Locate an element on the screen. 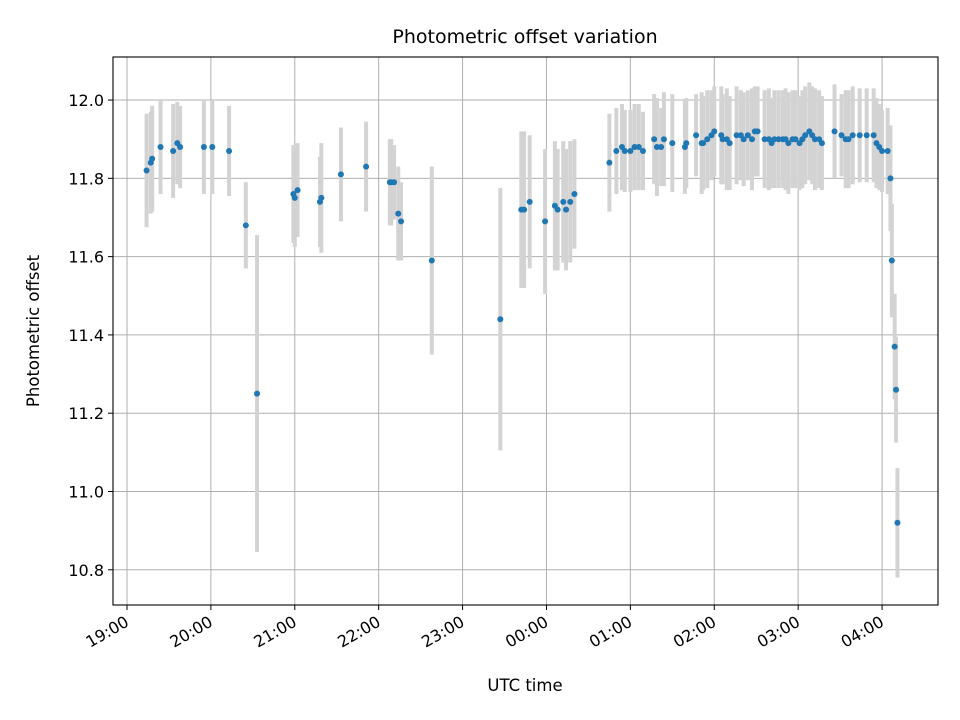 This screenshot has height=720, width=960. y-tick-label: 11.8 is located at coordinates (86, 178).